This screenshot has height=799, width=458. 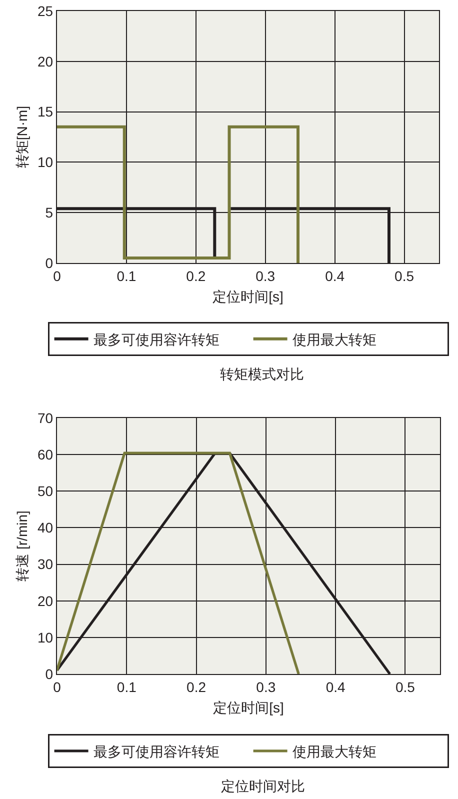 I want to click on y-axis-title: 转速 [r/min], so click(x=22, y=546).